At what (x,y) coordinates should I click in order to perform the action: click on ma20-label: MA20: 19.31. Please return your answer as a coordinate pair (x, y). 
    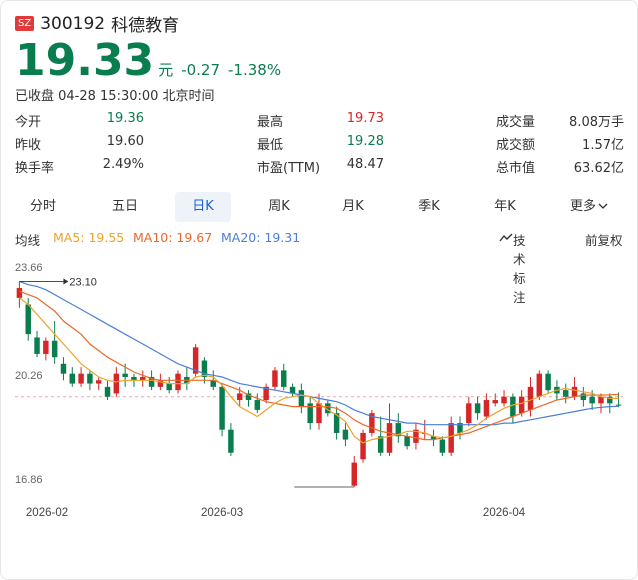
    Looking at the image, I should click on (261, 237).